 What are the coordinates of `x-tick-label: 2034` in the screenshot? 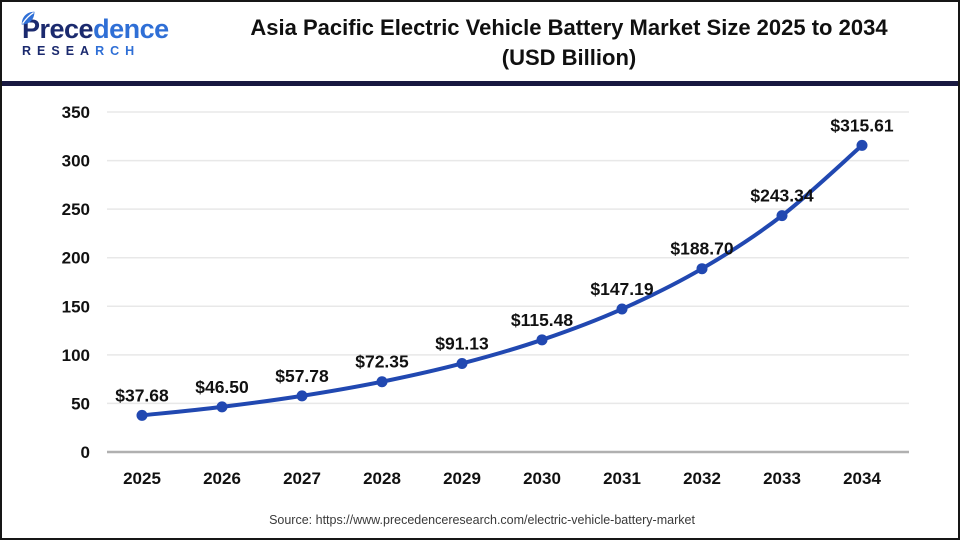 It's located at (862, 478).